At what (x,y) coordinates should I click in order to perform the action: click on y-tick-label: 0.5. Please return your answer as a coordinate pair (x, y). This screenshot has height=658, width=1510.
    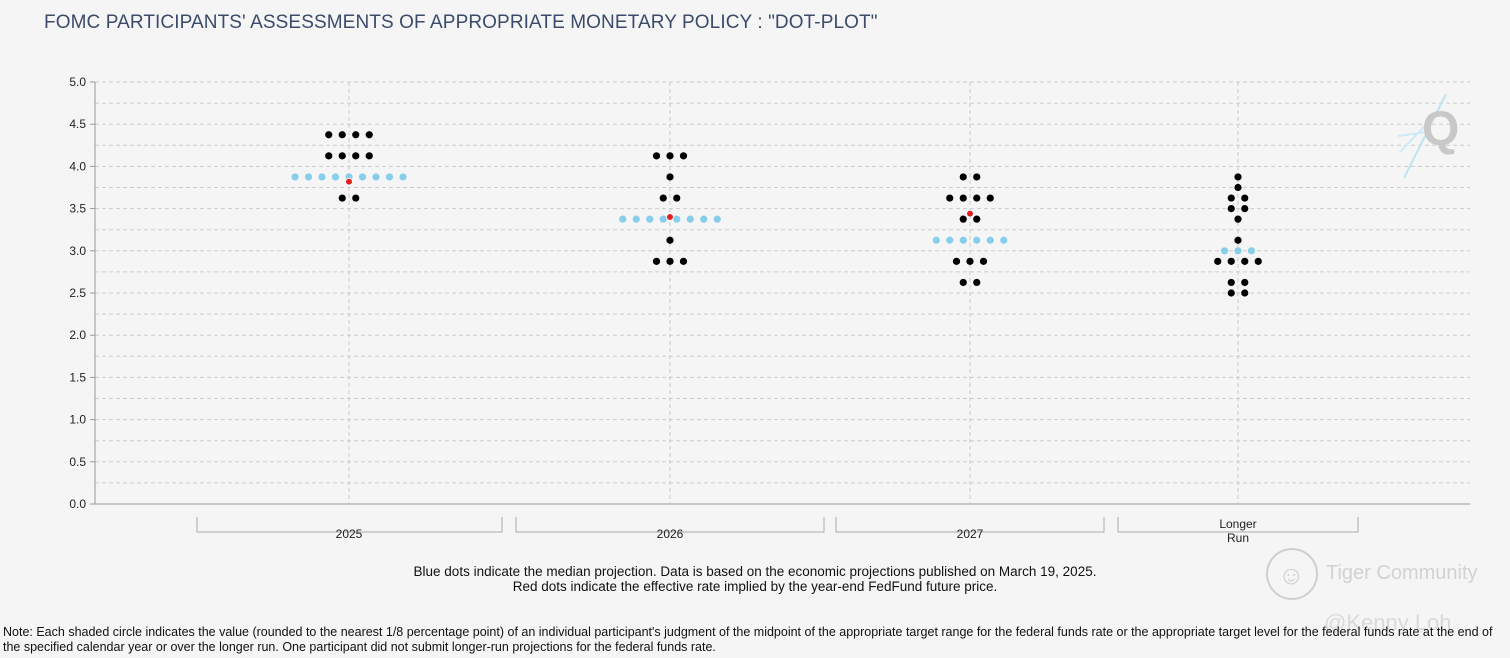
    Looking at the image, I should click on (77, 462).